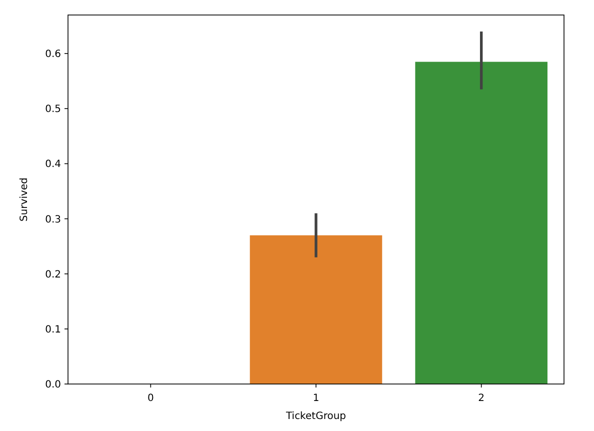 This screenshot has height=431, width=594. Describe the element at coordinates (481, 398) in the screenshot. I see `x-tick-label: 2` at that location.